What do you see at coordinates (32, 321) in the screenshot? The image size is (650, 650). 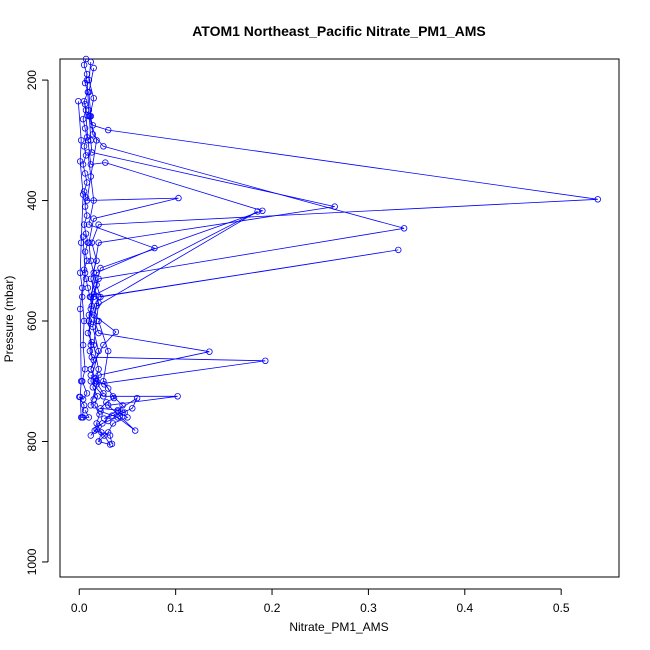 I see `y-tick-label: 600` at bounding box center [32, 321].